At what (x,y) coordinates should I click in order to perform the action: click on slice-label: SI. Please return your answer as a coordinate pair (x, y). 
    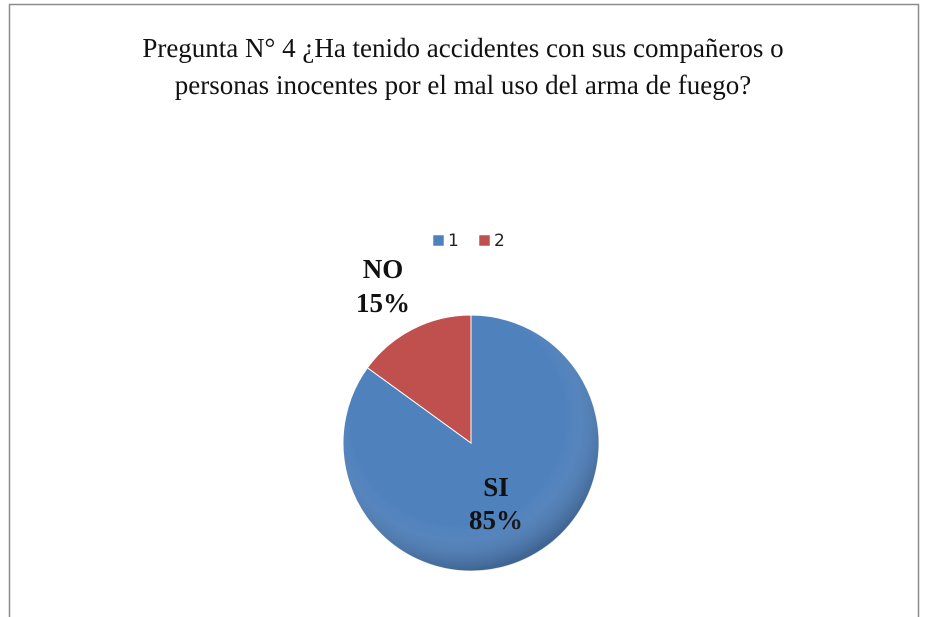
    Looking at the image, I should click on (496, 487).